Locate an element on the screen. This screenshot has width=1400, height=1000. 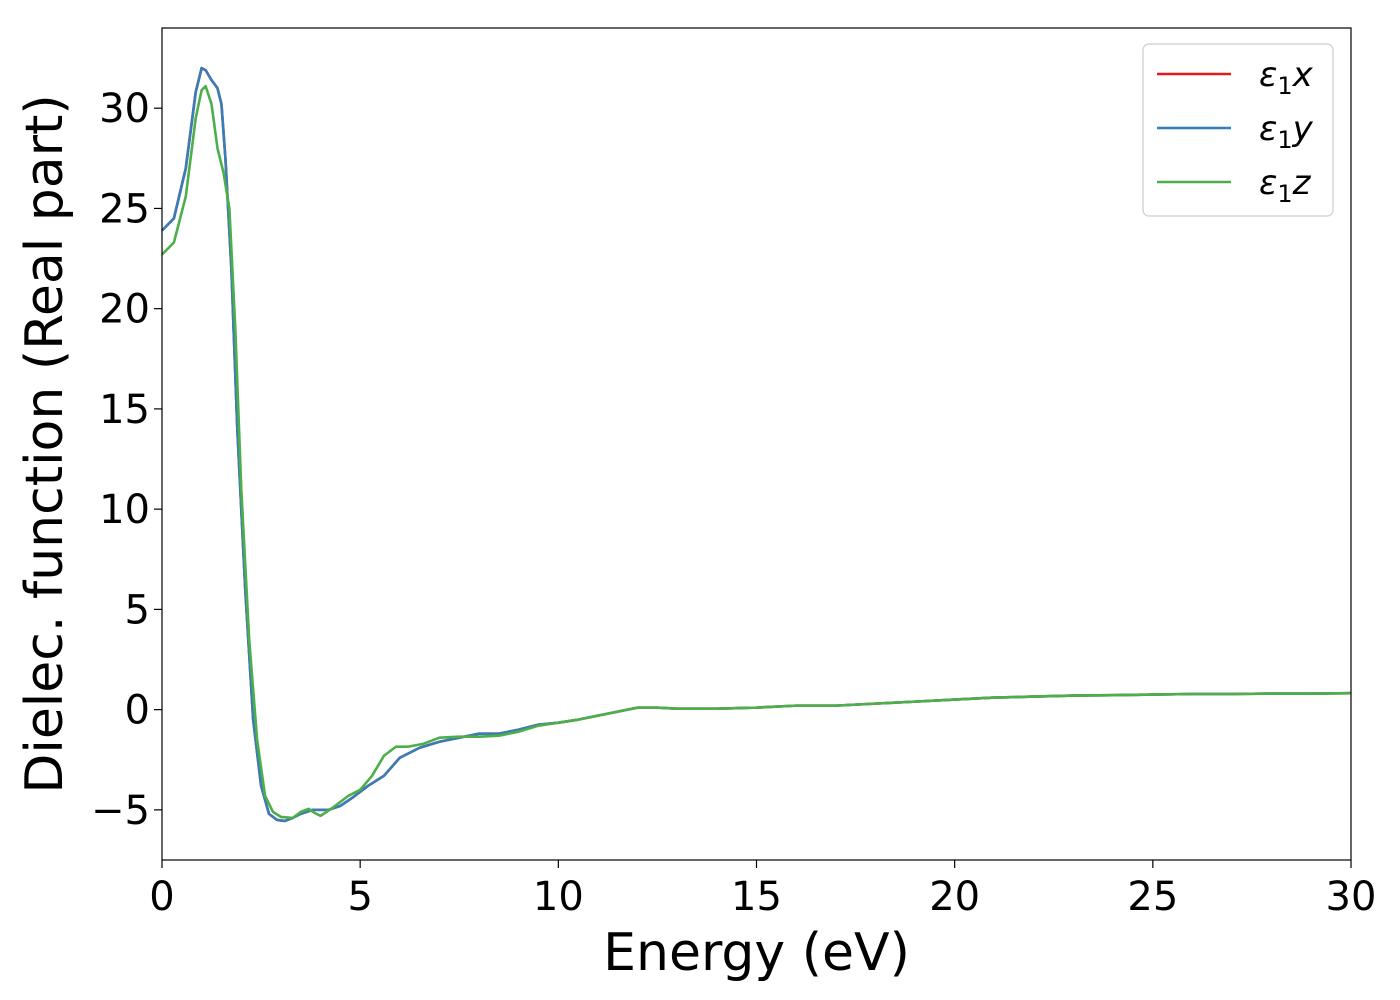
y-tick-label: 30 is located at coordinates (124, 109).